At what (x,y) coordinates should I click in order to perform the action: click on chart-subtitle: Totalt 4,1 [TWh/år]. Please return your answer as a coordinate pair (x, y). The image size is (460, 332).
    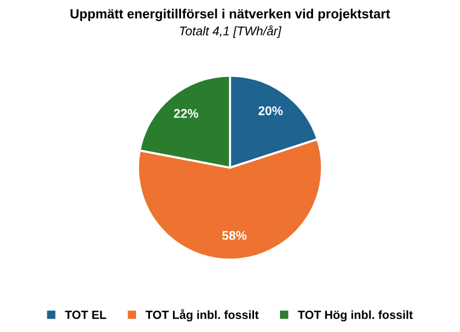
    Looking at the image, I should click on (231, 31).